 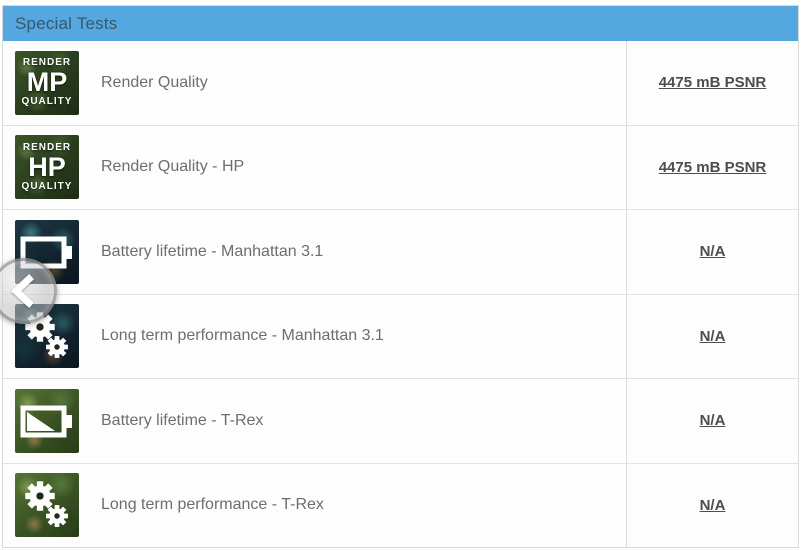 I want to click on test-name-label: Render Quality, so click(x=154, y=82).